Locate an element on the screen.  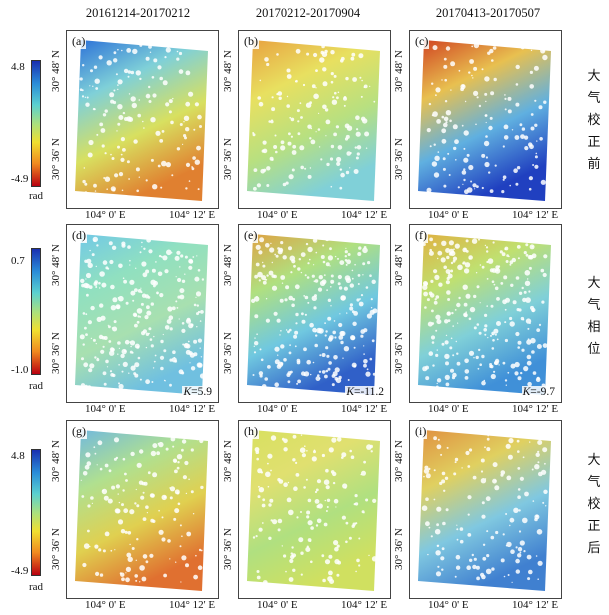
map-panel: (e) K=-11.2 is located at coordinates (314, 313).